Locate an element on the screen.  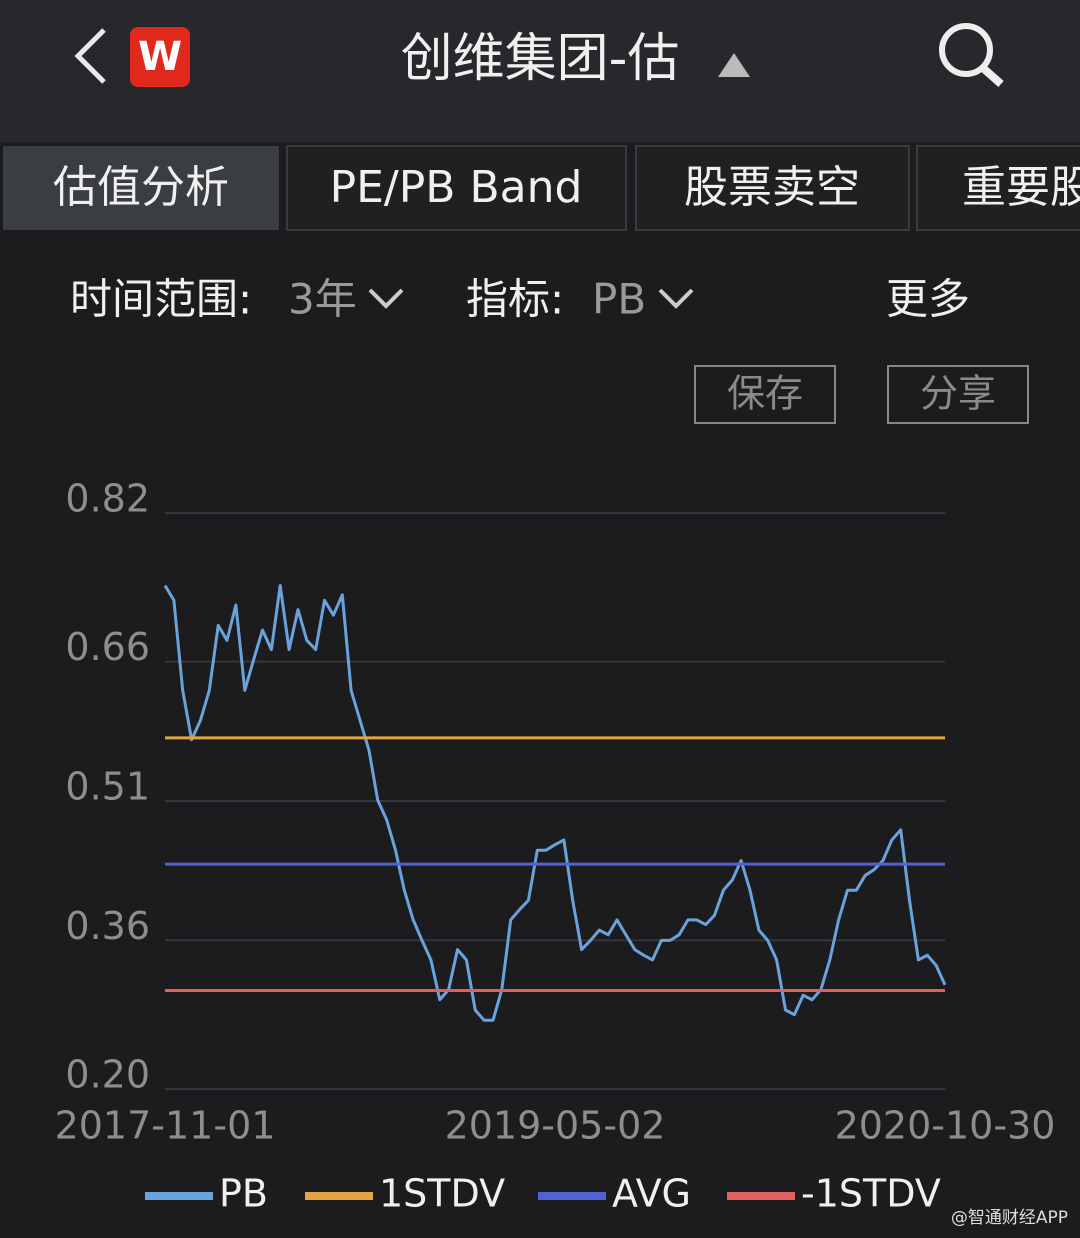
save-button is located at coordinates (765, 394).